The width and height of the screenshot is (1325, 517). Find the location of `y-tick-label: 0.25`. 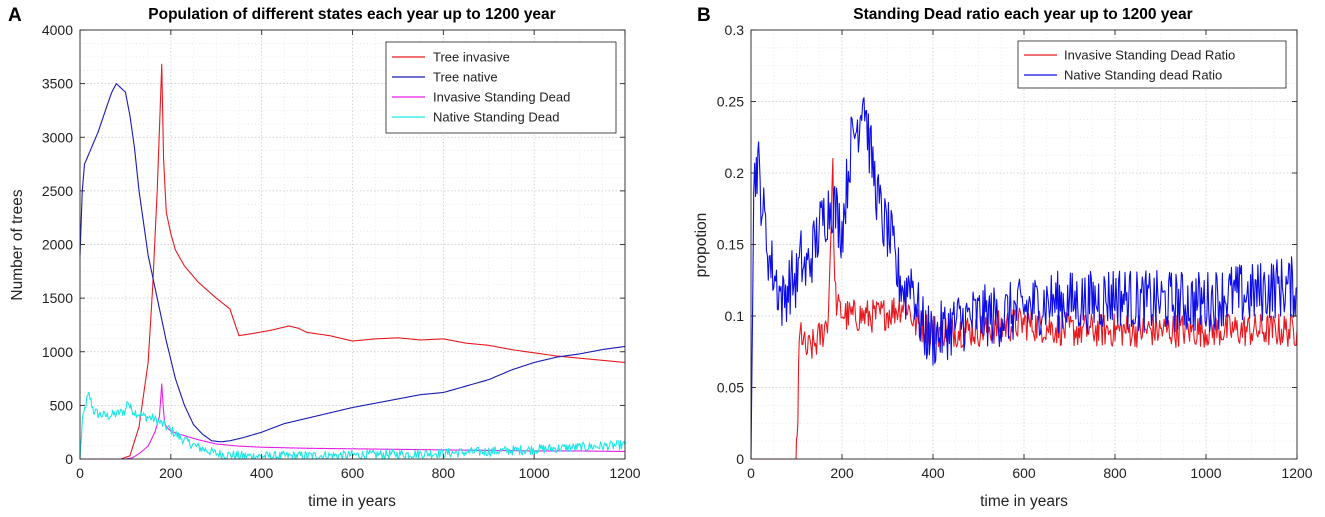

y-tick-label: 0.25 is located at coordinates (730, 102).